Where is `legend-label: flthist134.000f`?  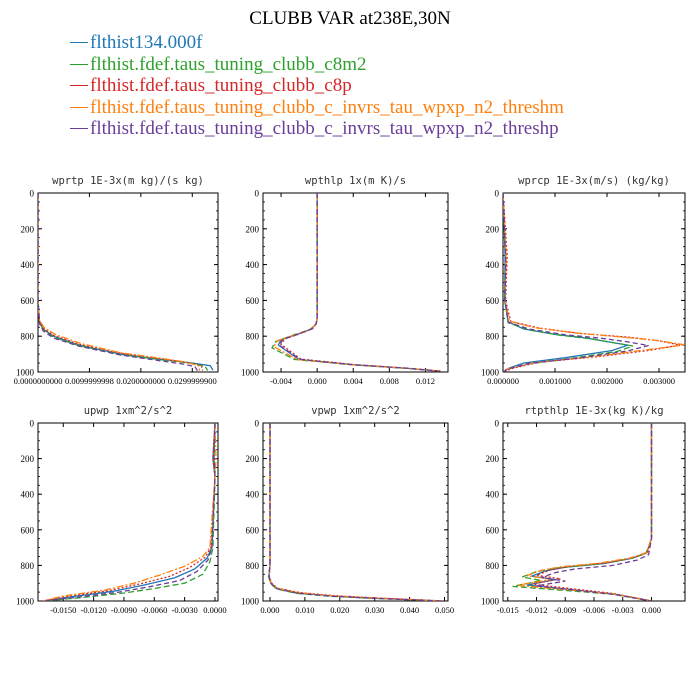
legend-label: flthist134.000f is located at coordinates (146, 42).